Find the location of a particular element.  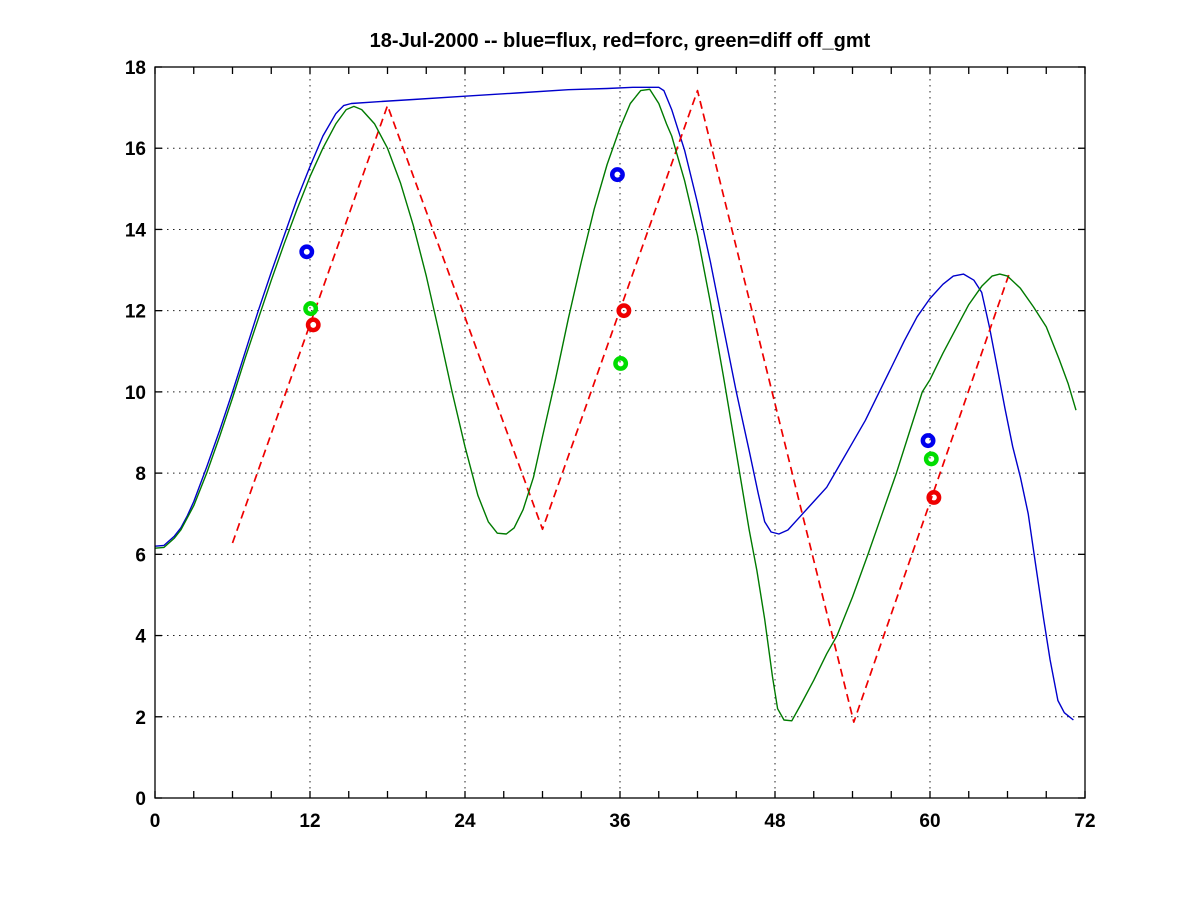

x-tick-label: 36 is located at coordinates (619, 821).